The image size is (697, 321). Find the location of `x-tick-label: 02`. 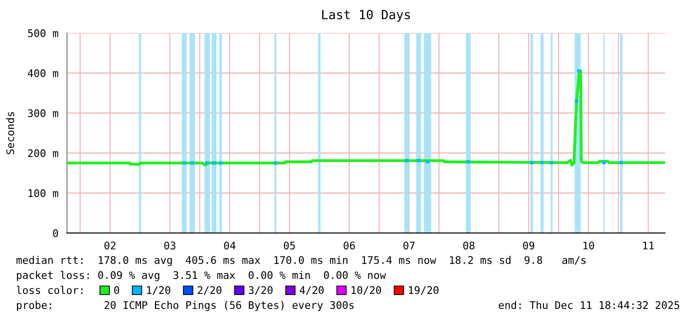

x-tick-label: 02 is located at coordinates (110, 246).